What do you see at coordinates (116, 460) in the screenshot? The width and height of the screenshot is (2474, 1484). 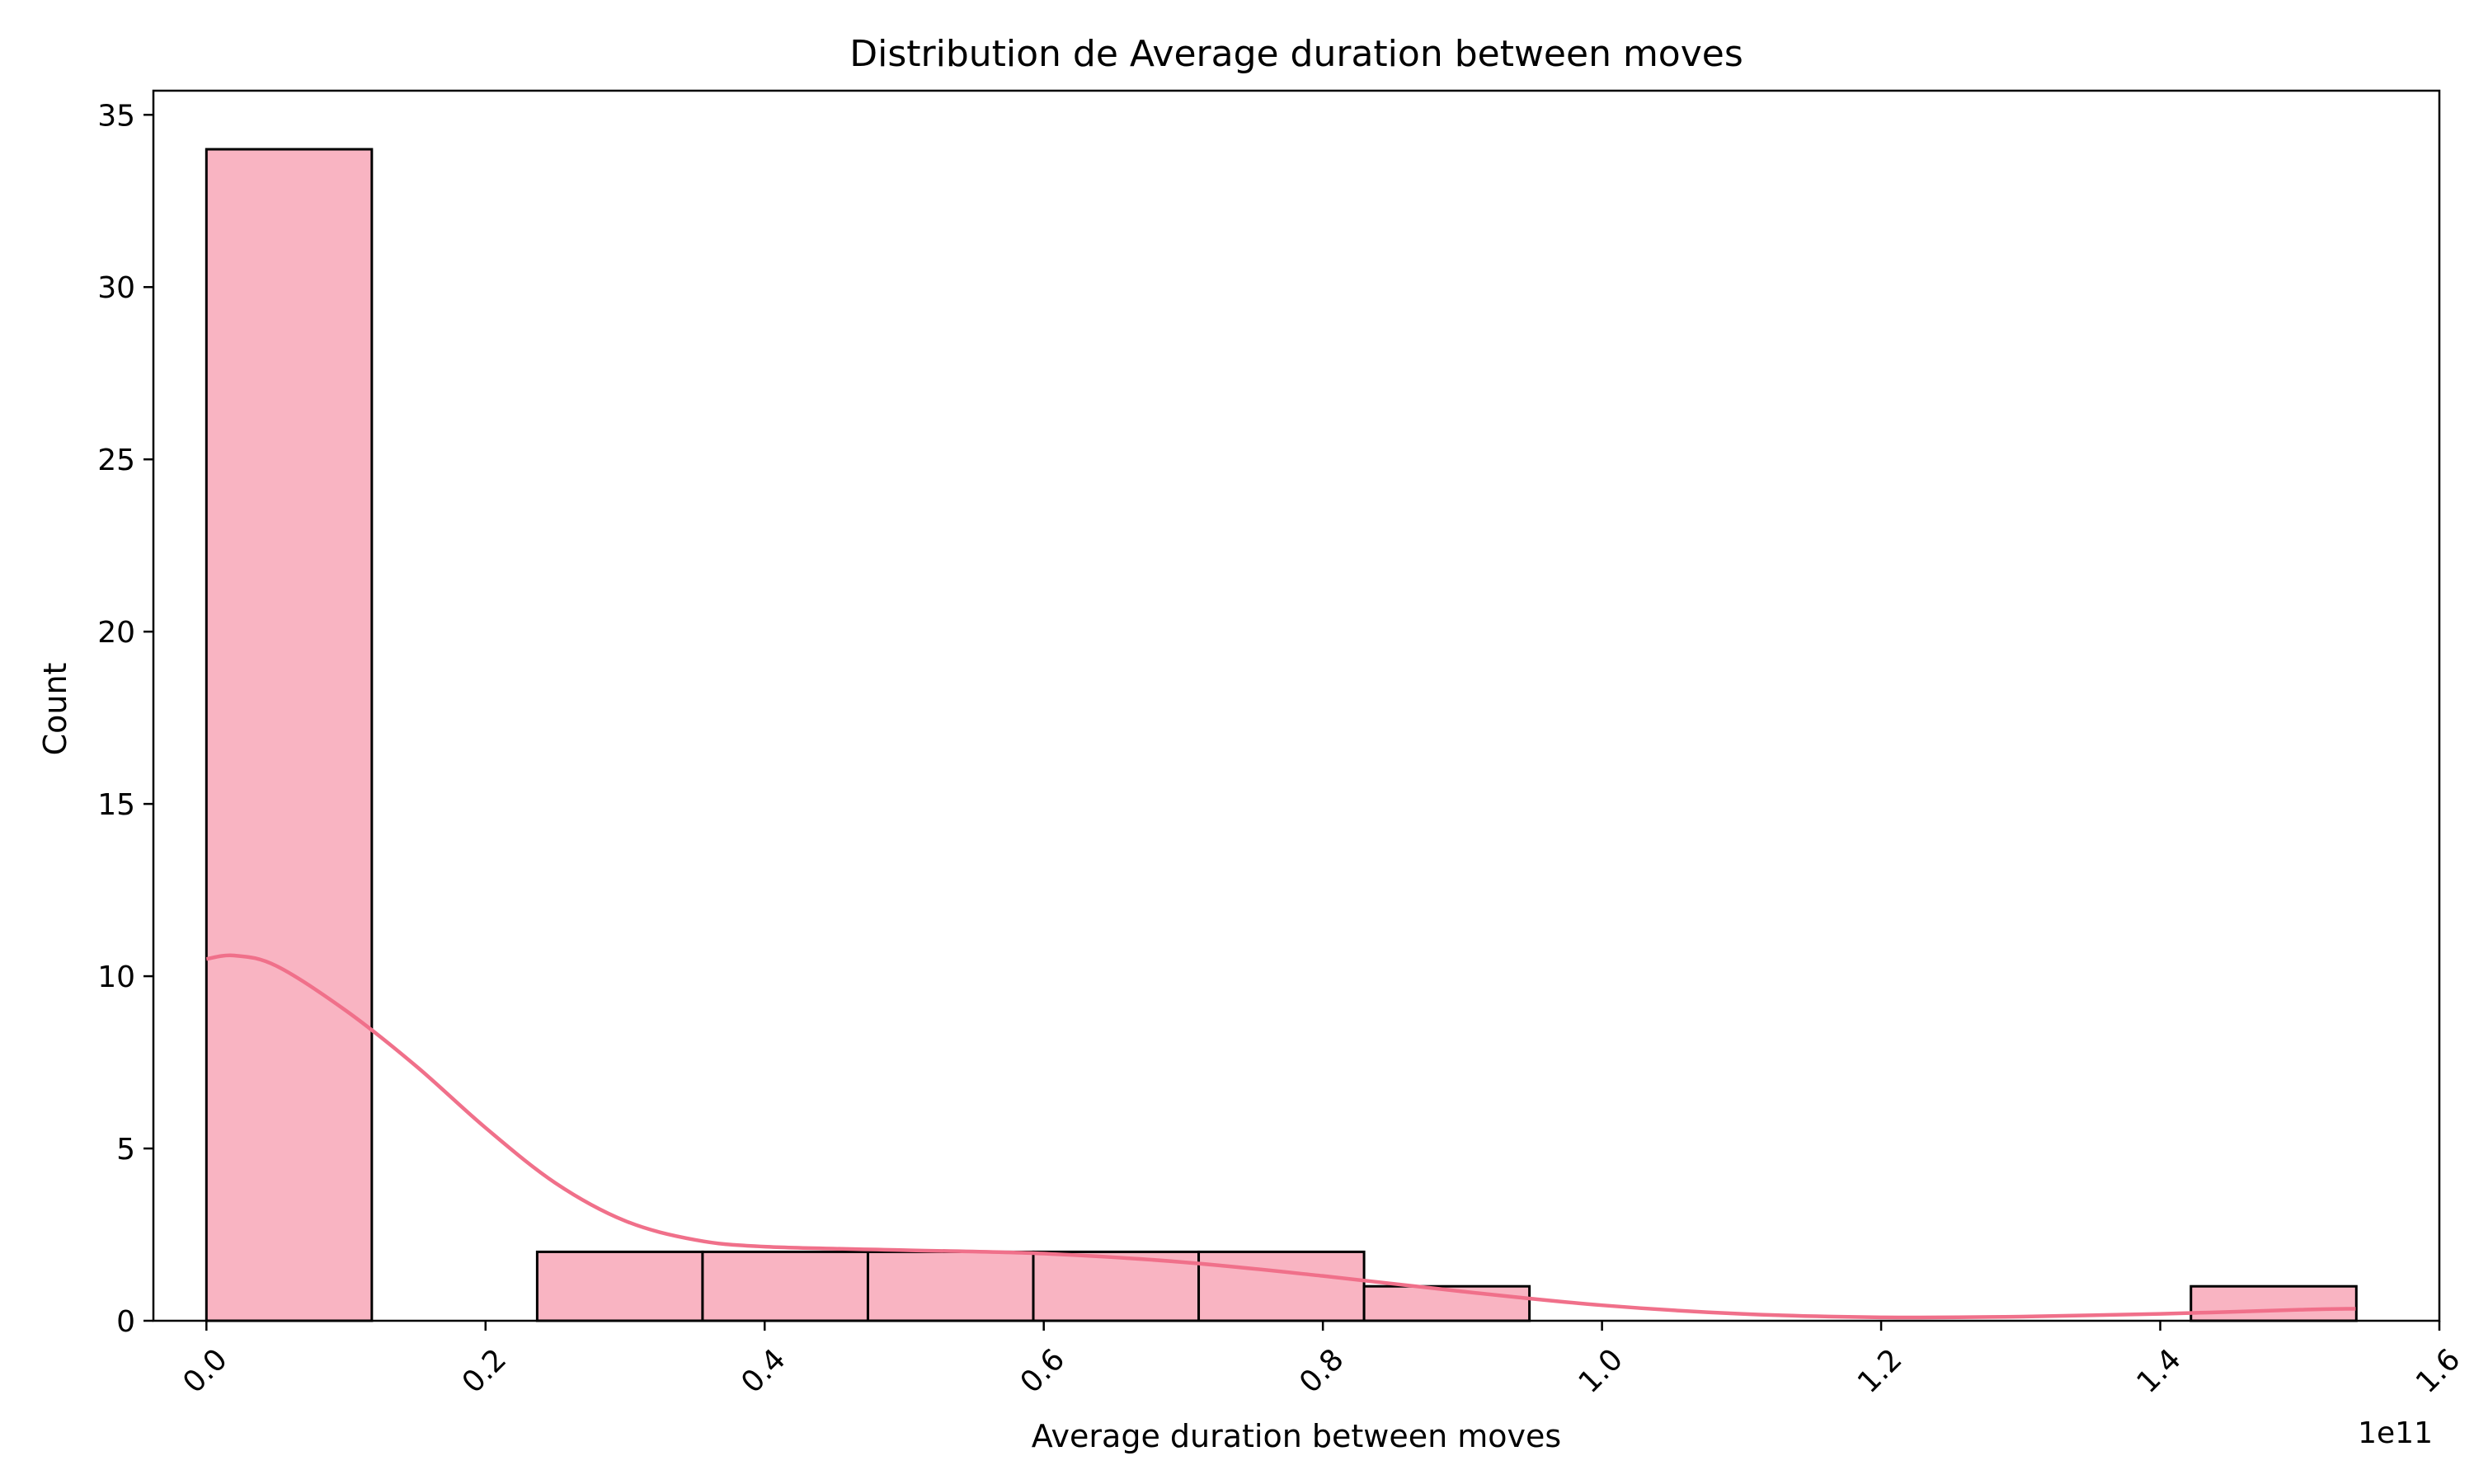 I see `y-tick-label: 25` at bounding box center [116, 460].